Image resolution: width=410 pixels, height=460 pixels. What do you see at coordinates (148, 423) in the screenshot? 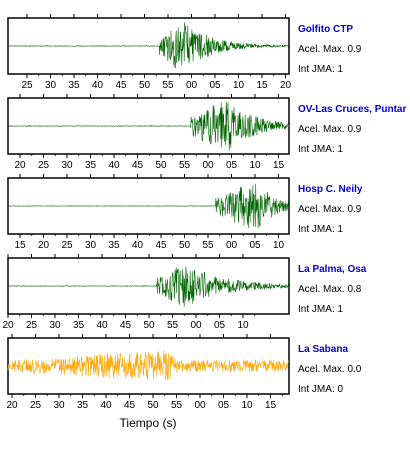
I see `x-axis-title: Tiempo (s)` at bounding box center [148, 423].